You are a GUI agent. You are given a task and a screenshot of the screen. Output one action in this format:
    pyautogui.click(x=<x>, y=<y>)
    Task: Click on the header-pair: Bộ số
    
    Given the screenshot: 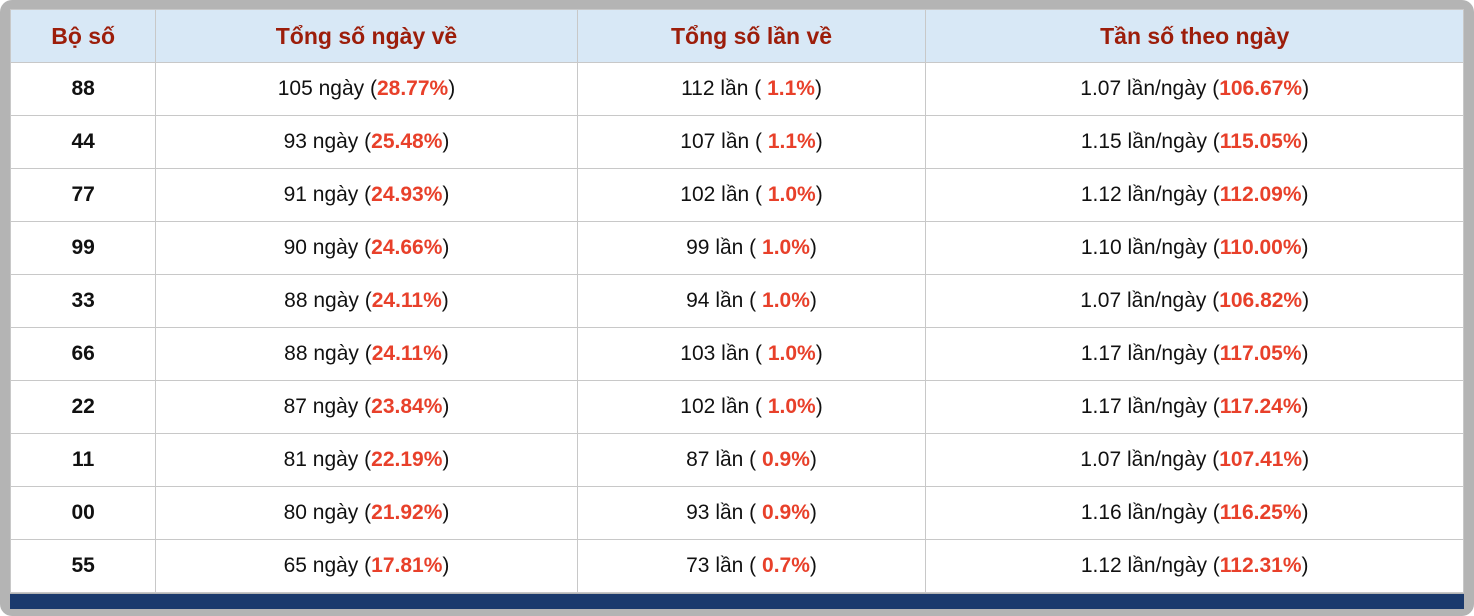 What is the action you would take?
    pyautogui.click(x=83, y=36)
    